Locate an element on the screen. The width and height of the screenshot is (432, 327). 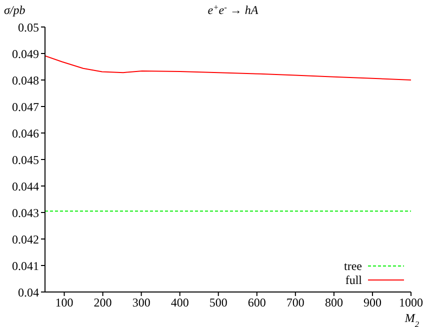
x-tick-label: 200 is located at coordinates (103, 303).